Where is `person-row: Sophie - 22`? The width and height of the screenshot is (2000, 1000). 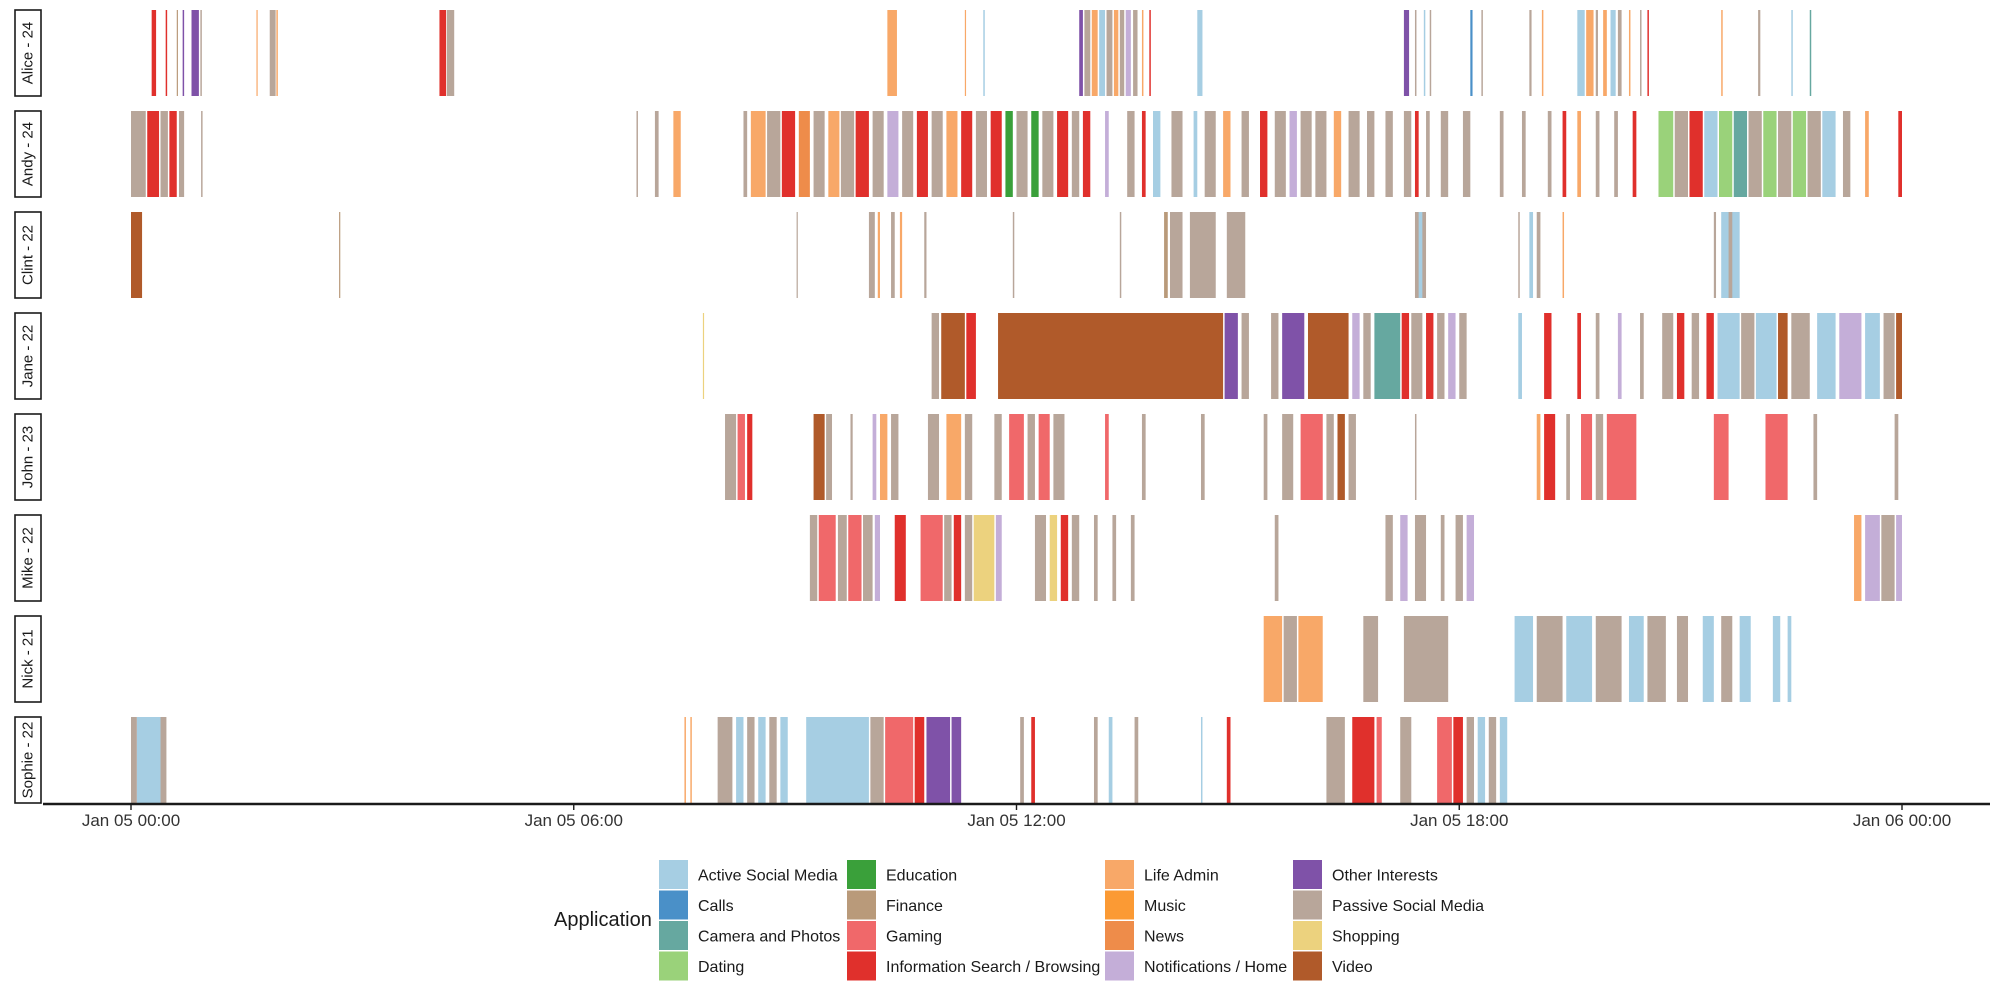 person-row: Sophie - 22 is located at coordinates (761, 760).